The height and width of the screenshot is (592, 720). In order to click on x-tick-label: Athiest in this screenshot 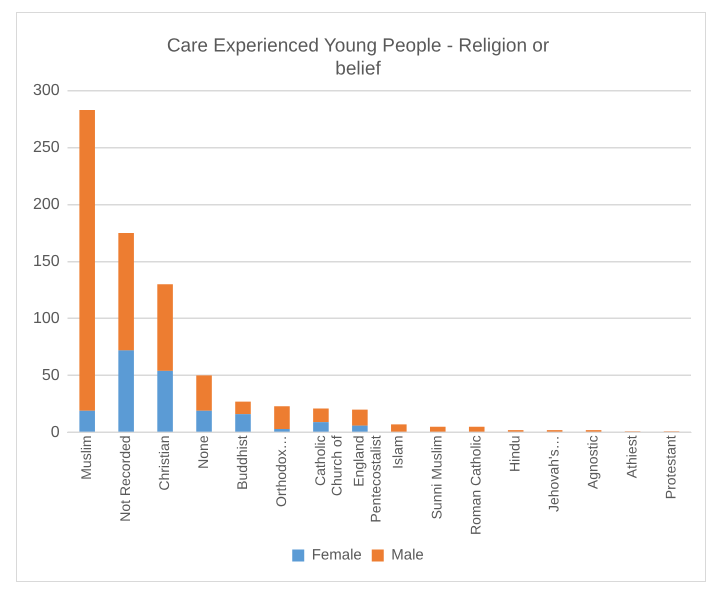, I will do `click(631, 456)`.